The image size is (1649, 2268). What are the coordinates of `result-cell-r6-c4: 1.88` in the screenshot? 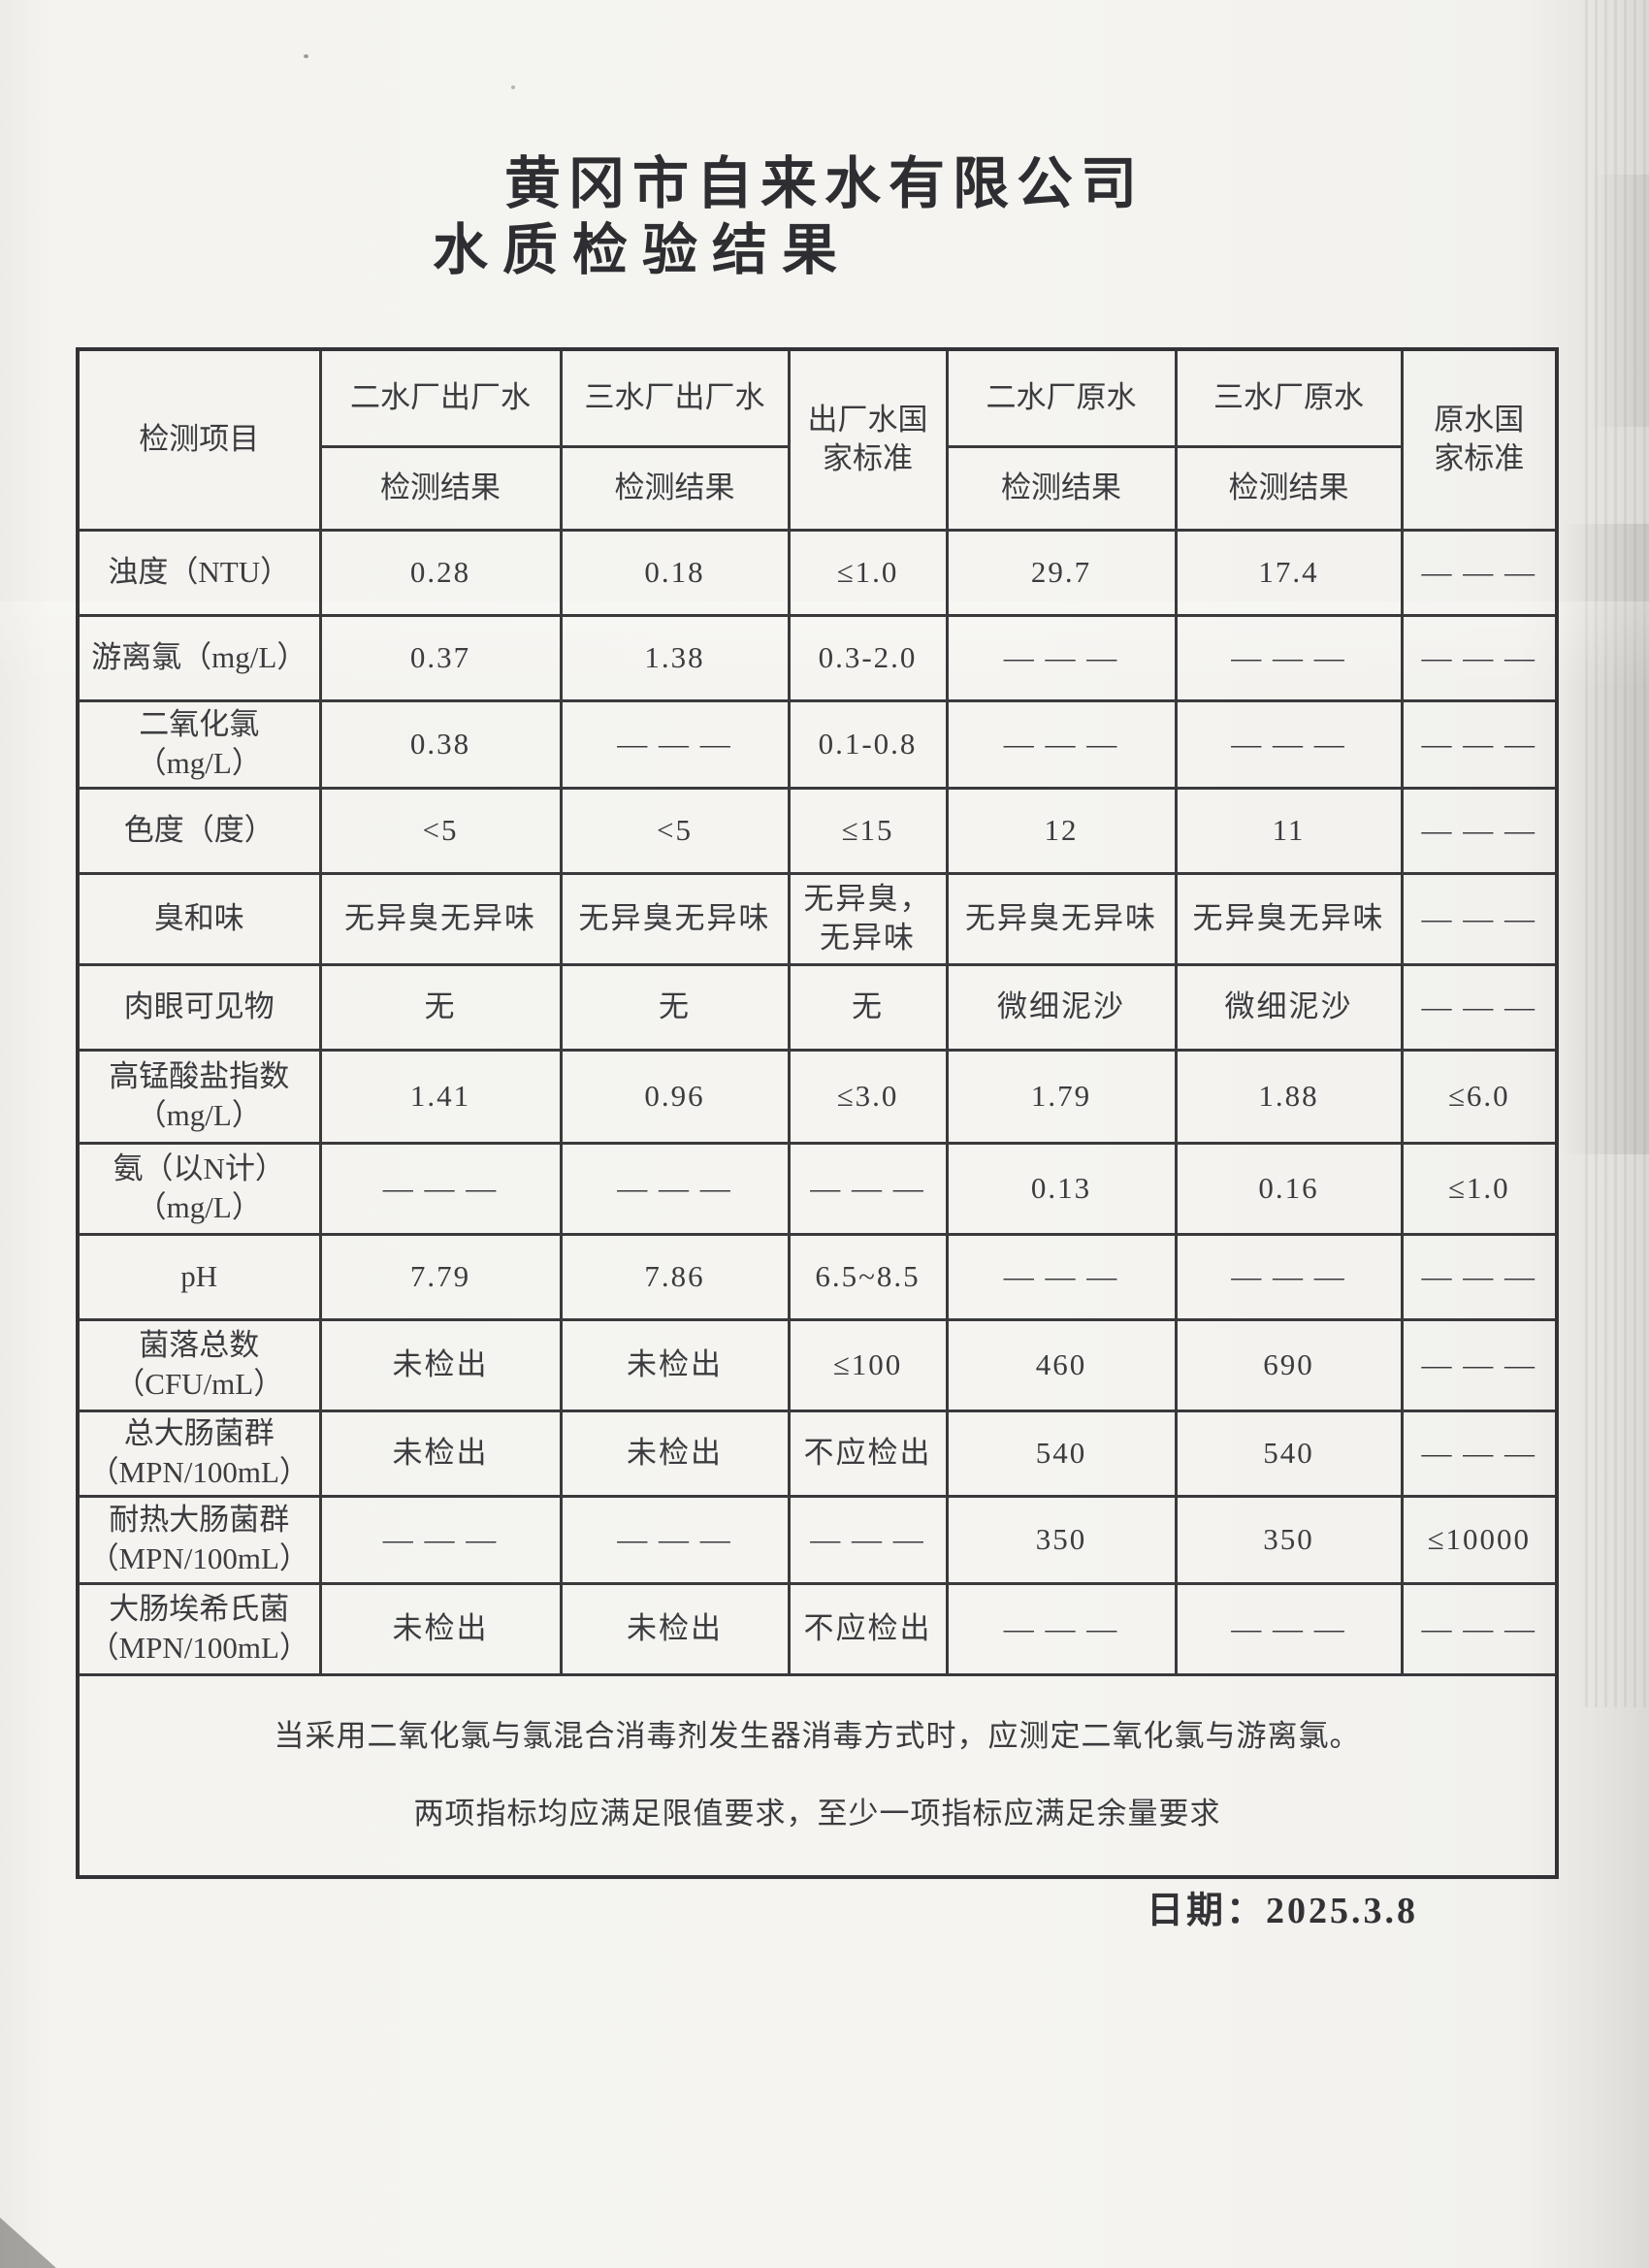 It's located at (1289, 1096).